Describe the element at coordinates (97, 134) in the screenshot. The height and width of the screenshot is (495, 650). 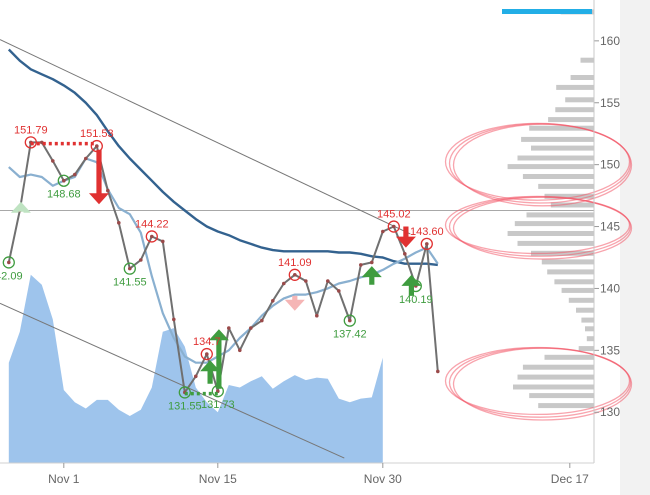
I see `pivot-label: 151.53` at that location.